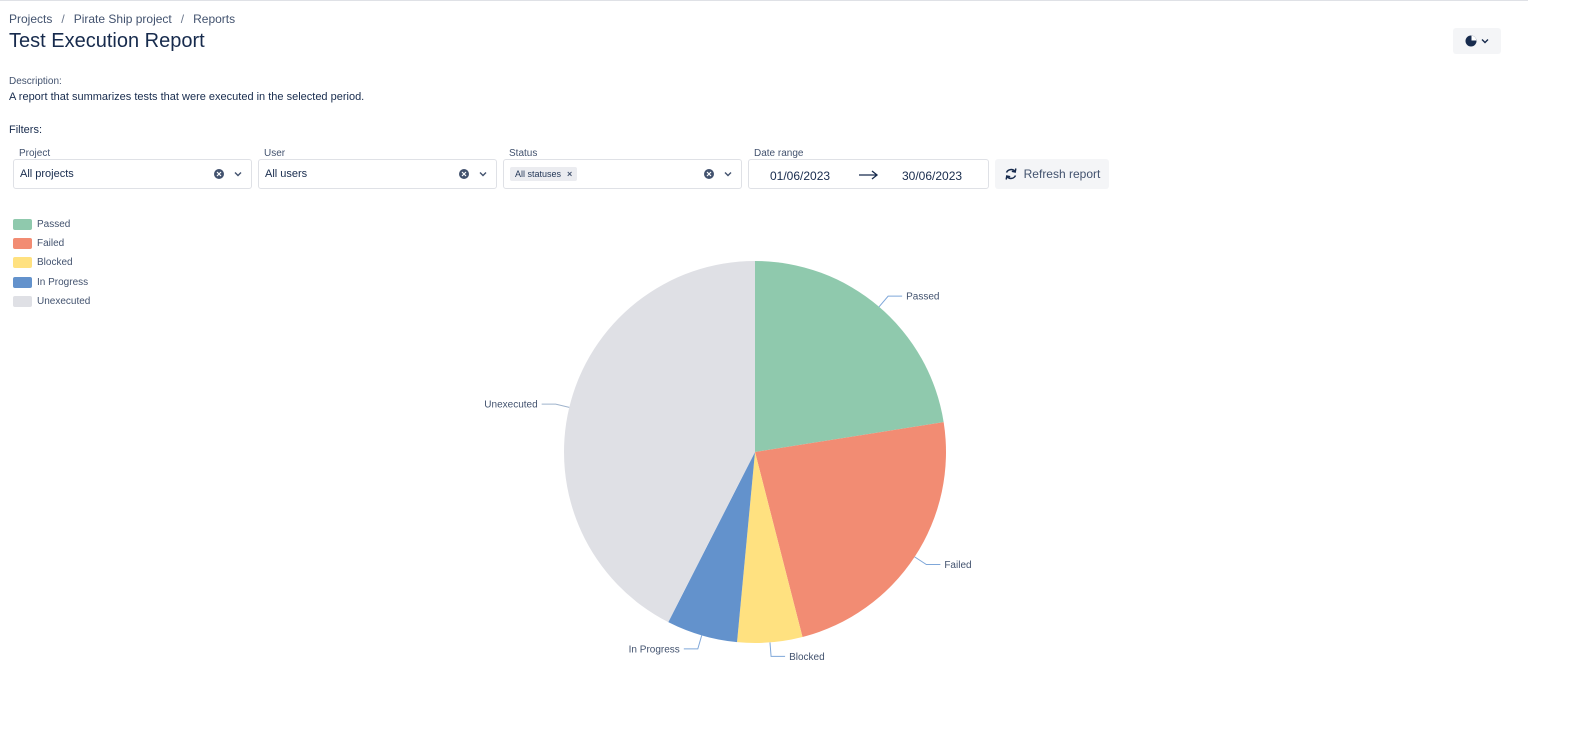 The height and width of the screenshot is (752, 1576). I want to click on legend-item-in-progress: In Progress, so click(51, 282).